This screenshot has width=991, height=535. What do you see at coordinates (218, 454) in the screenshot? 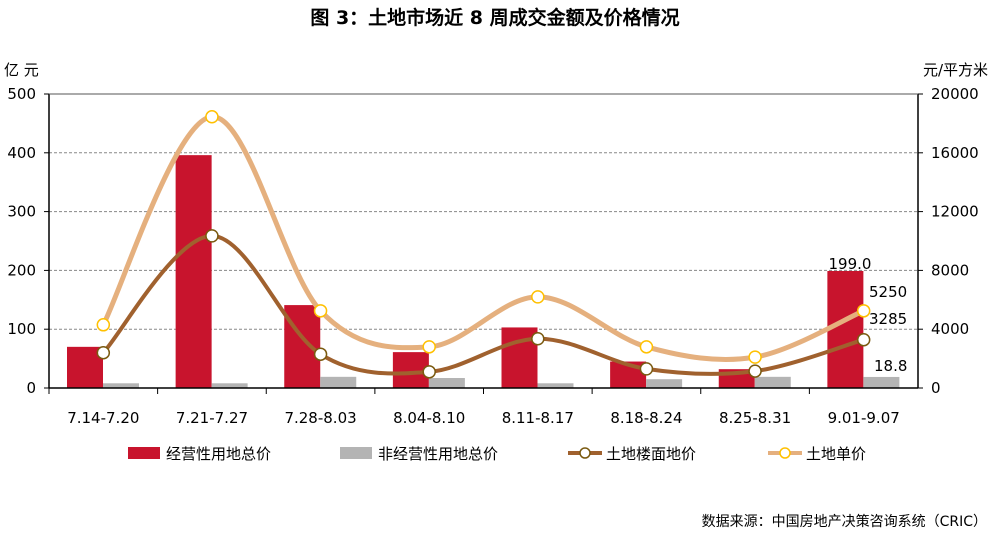
I see `legend-label: 经营性用地总价` at bounding box center [218, 454].